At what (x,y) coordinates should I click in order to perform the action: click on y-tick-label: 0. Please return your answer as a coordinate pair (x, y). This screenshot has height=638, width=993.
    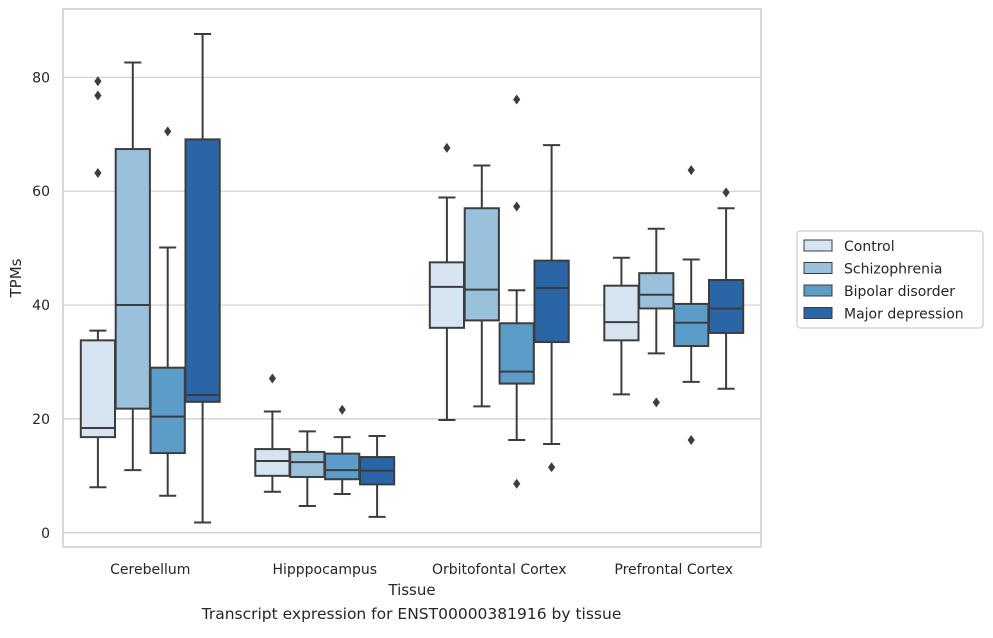
    Looking at the image, I should click on (45, 534).